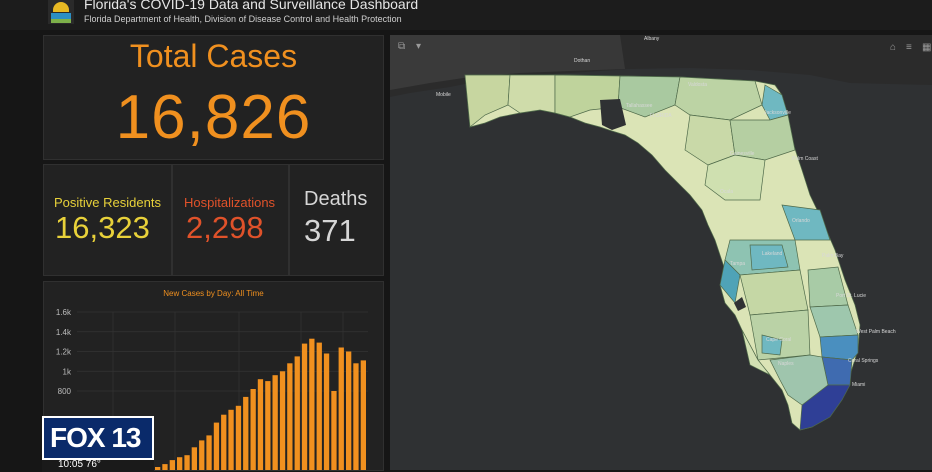  What do you see at coordinates (213, 56) in the screenshot?
I see `total-cases-label: Total Cases` at bounding box center [213, 56].